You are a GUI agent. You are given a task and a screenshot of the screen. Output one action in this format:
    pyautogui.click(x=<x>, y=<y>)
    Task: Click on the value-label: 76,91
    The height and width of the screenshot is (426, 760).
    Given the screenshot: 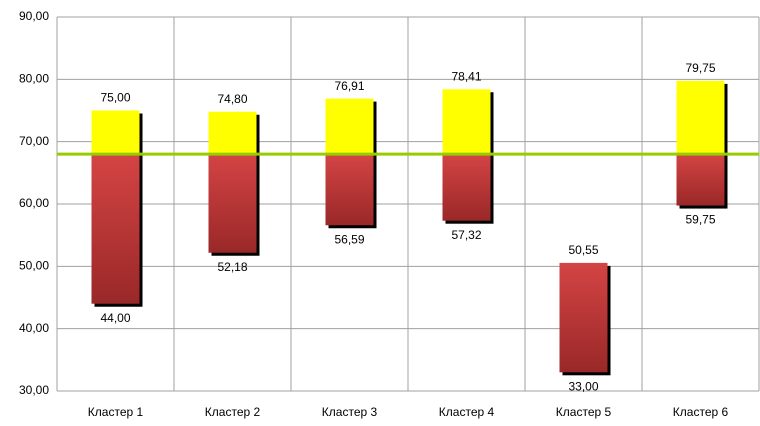 What is the action you would take?
    pyautogui.click(x=349, y=86)
    